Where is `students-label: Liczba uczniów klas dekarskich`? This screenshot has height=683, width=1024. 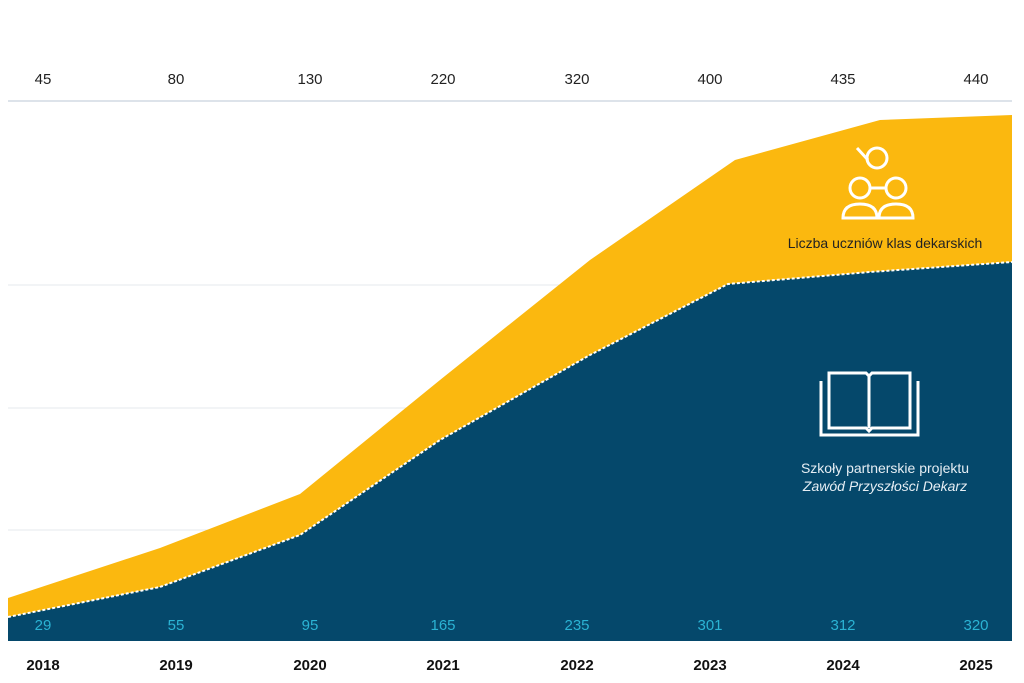
students-label: Liczba uczniów klas dekarskich is located at coordinates (885, 243).